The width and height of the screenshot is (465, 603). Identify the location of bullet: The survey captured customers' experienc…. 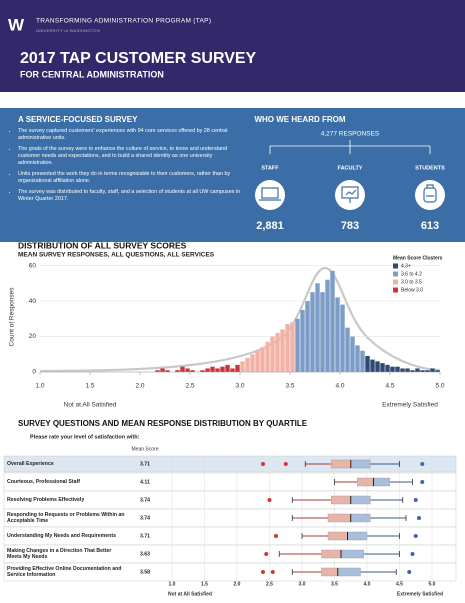
(130, 135).